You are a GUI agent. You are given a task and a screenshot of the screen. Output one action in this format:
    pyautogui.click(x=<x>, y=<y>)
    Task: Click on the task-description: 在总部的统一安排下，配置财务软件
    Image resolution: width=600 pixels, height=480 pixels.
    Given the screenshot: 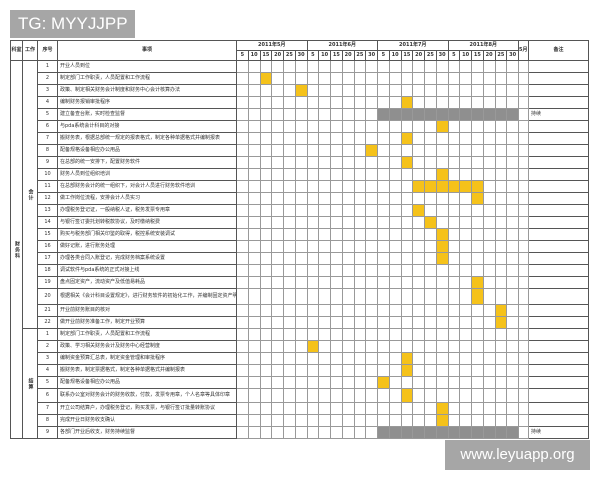 What is the action you would take?
    pyautogui.click(x=147, y=162)
    